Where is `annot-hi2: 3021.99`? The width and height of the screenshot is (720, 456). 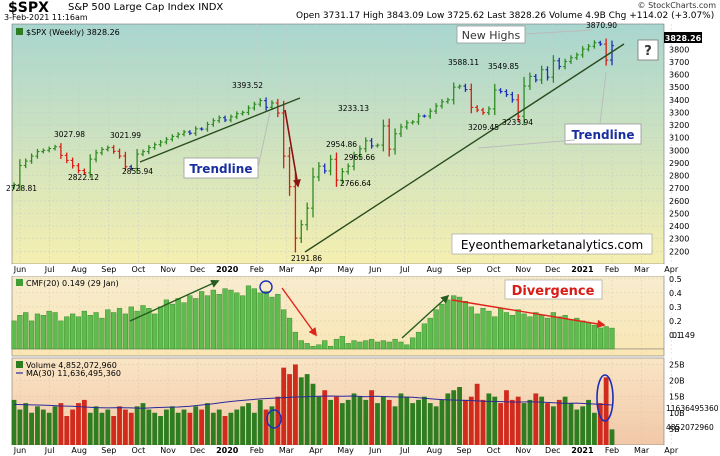 annot-hi2: 3021.99 is located at coordinates (125, 135).